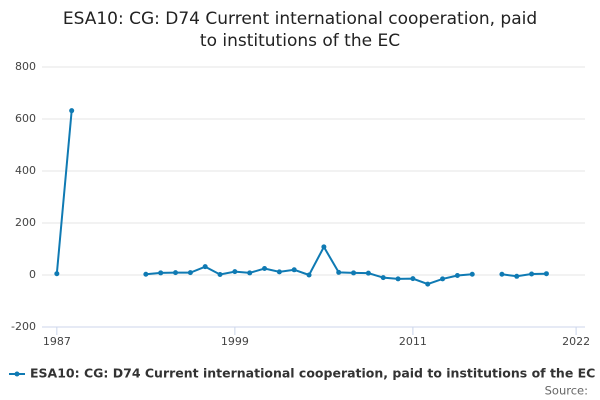  I want to click on x-tick-label: 1999, so click(235, 341).